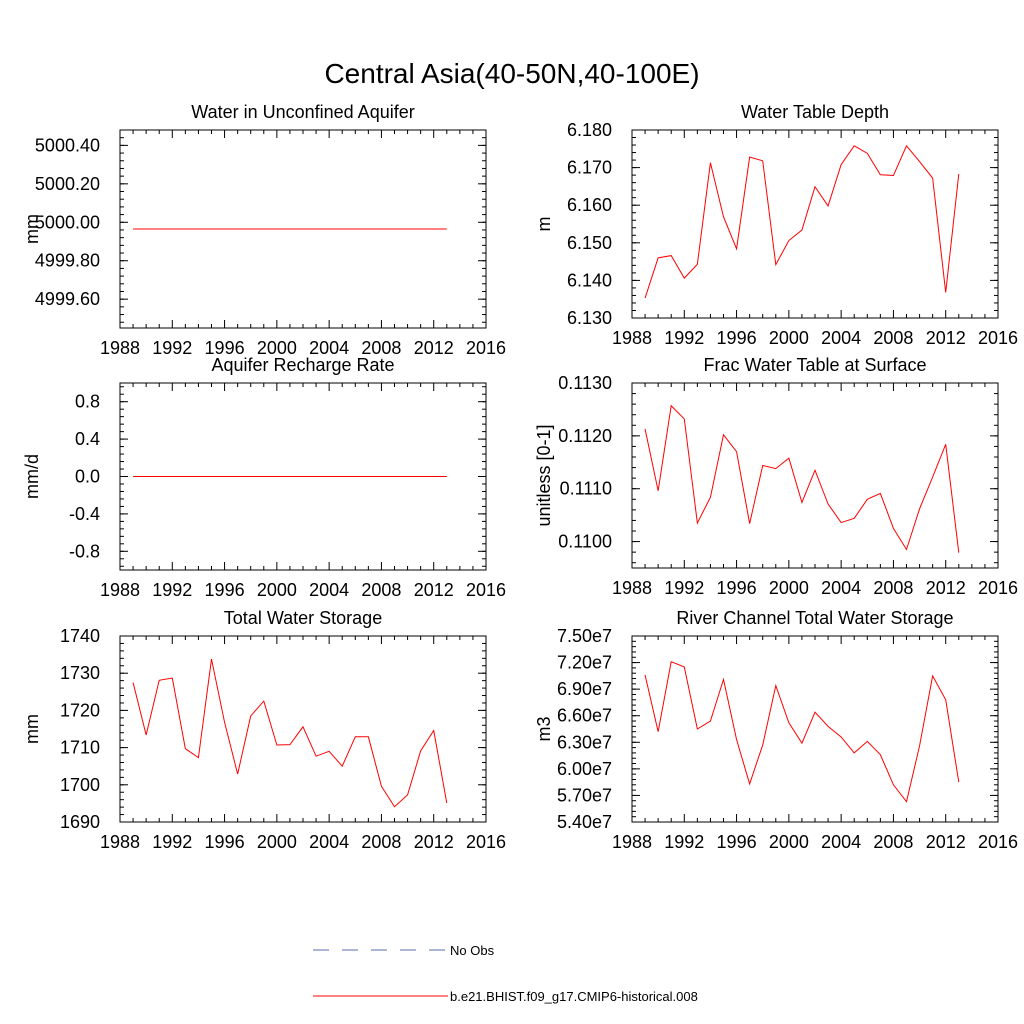 The image size is (1024, 1024). Describe the element at coordinates (814, 618) in the screenshot. I see `panel-title: River Channel Total Water Storage` at that location.